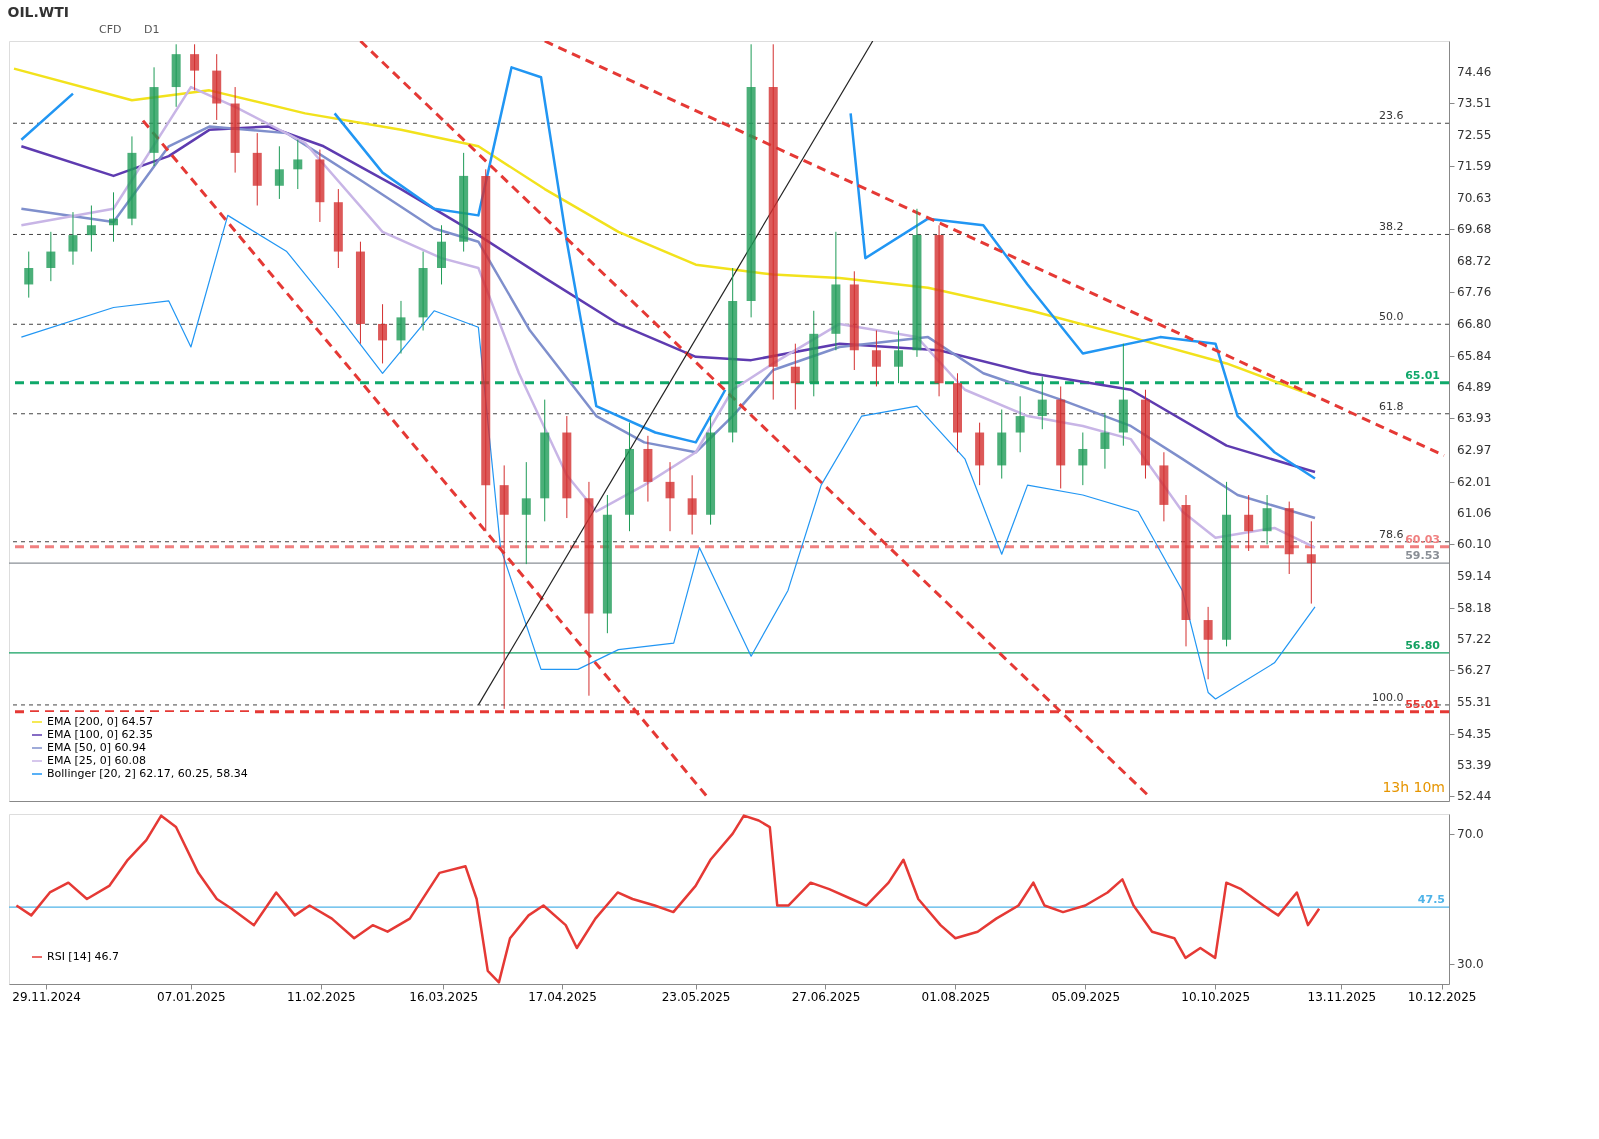 This screenshot has height=1139, width=1599. Describe the element at coordinates (1474, 575) in the screenshot. I see `y-tick-label: 59.14` at that location.